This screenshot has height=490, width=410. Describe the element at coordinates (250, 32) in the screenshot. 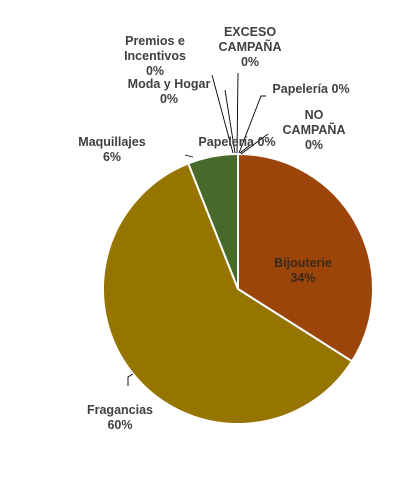

I see `data-label-line: EXCESO` at that location.